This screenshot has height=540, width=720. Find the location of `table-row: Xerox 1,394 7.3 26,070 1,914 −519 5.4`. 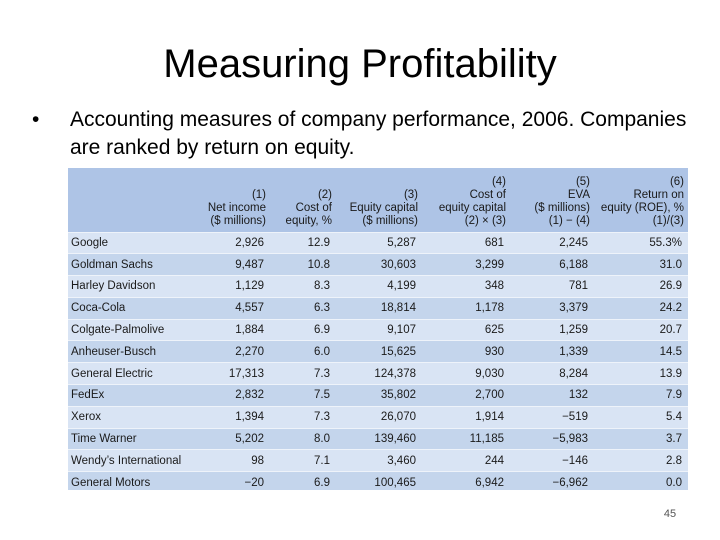

table-row: Xerox 1,394 7.3 26,070 1,914 −519 5.4 is located at coordinates (378, 417).